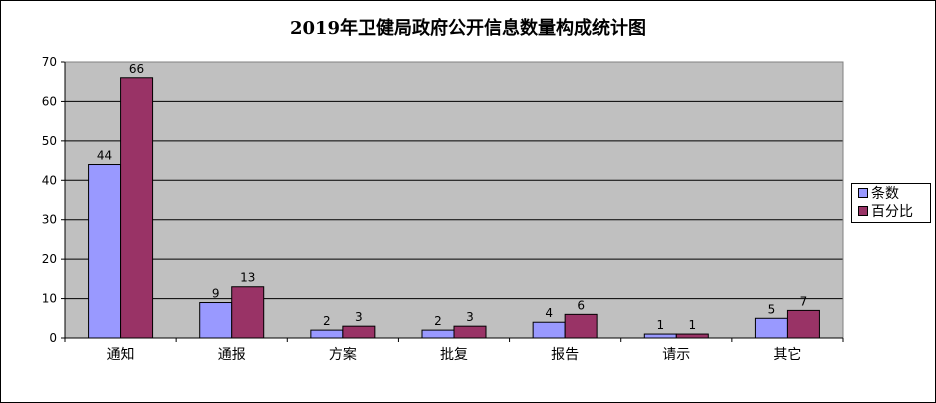 The height and width of the screenshot is (403, 936). What do you see at coordinates (891, 203) in the screenshot?
I see `legend: 条数 百分比` at bounding box center [891, 203].